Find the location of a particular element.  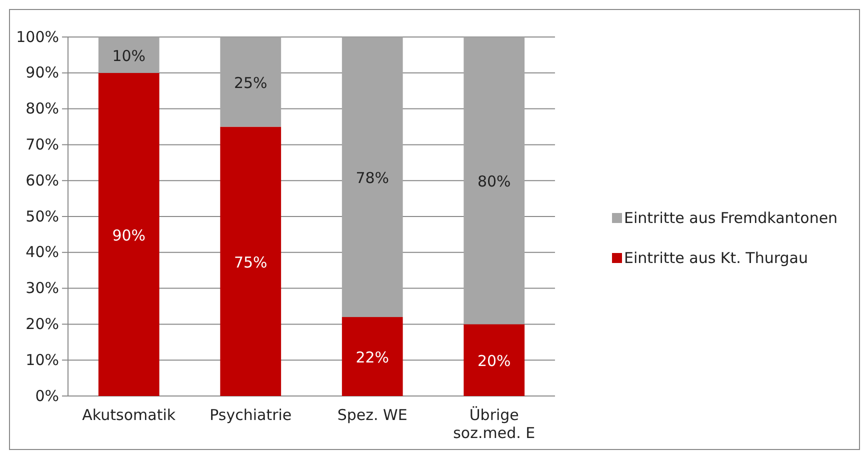

data-label: 78% is located at coordinates (373, 178).